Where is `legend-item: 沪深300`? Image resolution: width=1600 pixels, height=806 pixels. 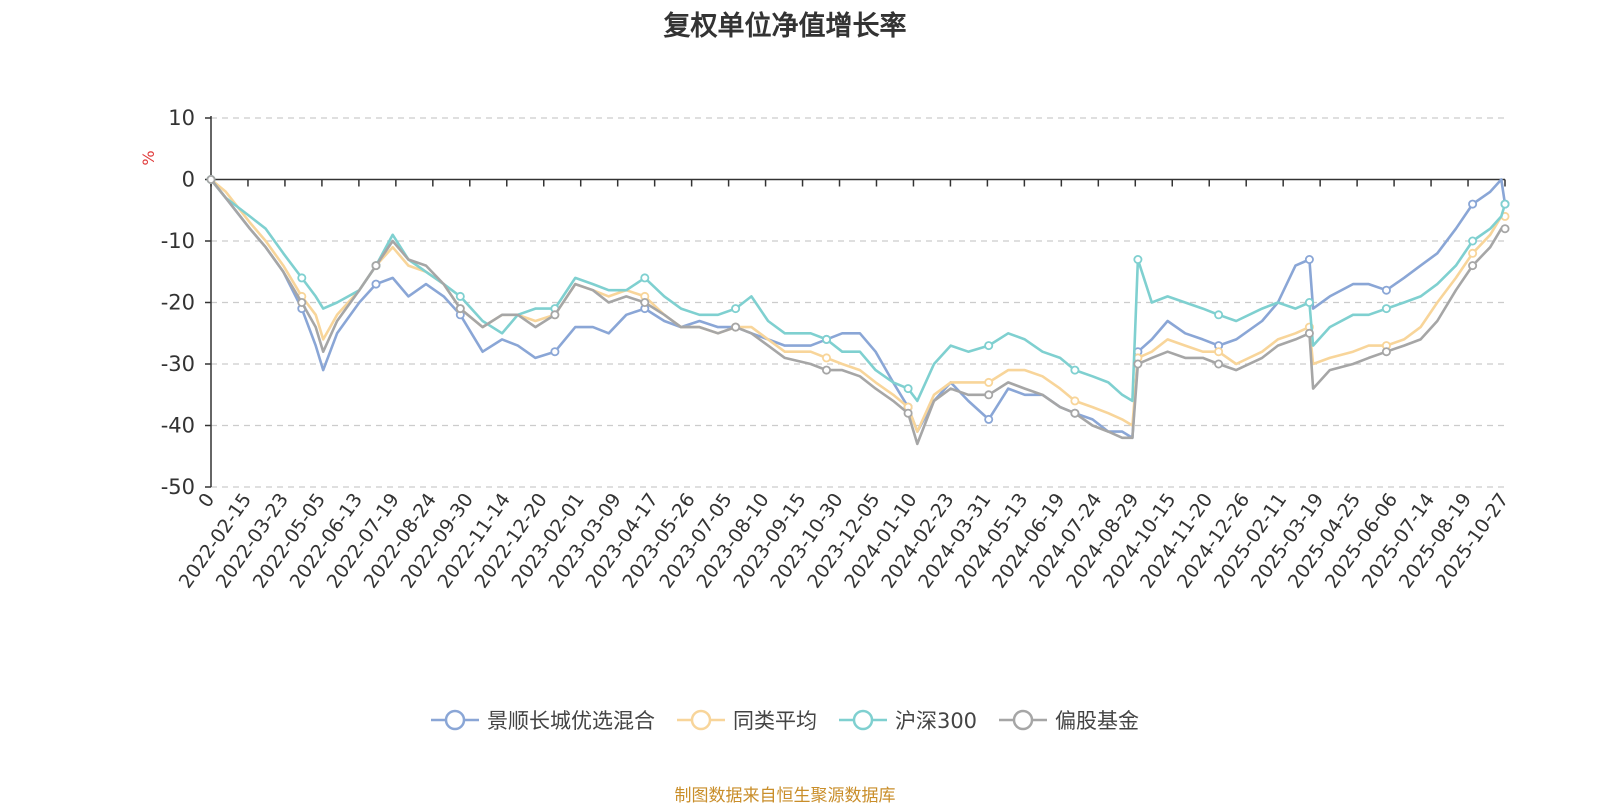 legend-item: 沪深300 is located at coordinates (908, 720).